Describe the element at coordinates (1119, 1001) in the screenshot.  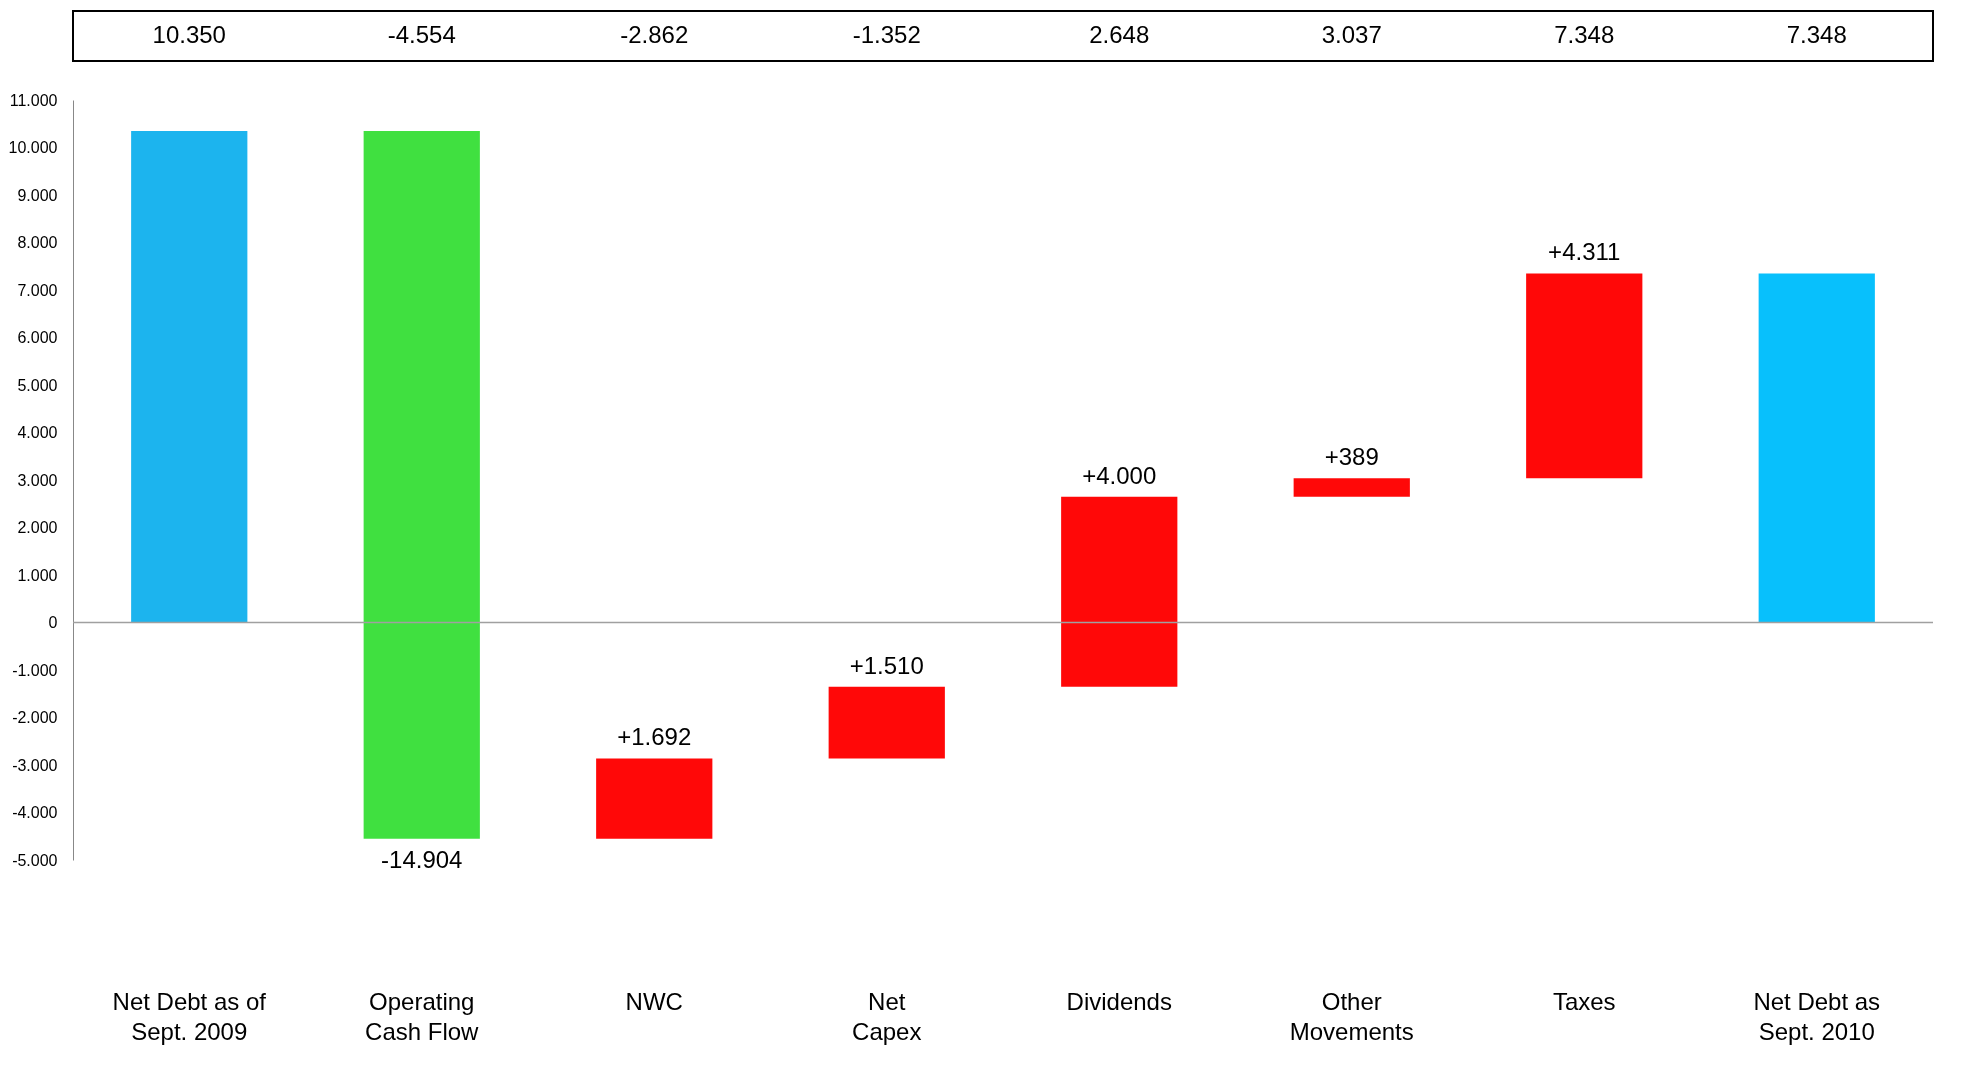
I see `x-tick-label: Dividends` at that location.